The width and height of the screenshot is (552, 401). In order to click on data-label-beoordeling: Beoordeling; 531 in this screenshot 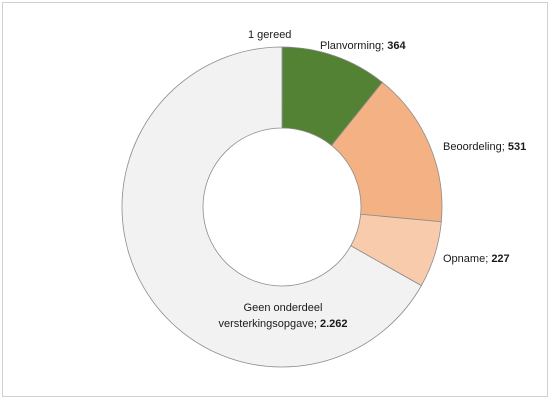, I will do `click(484, 147)`.